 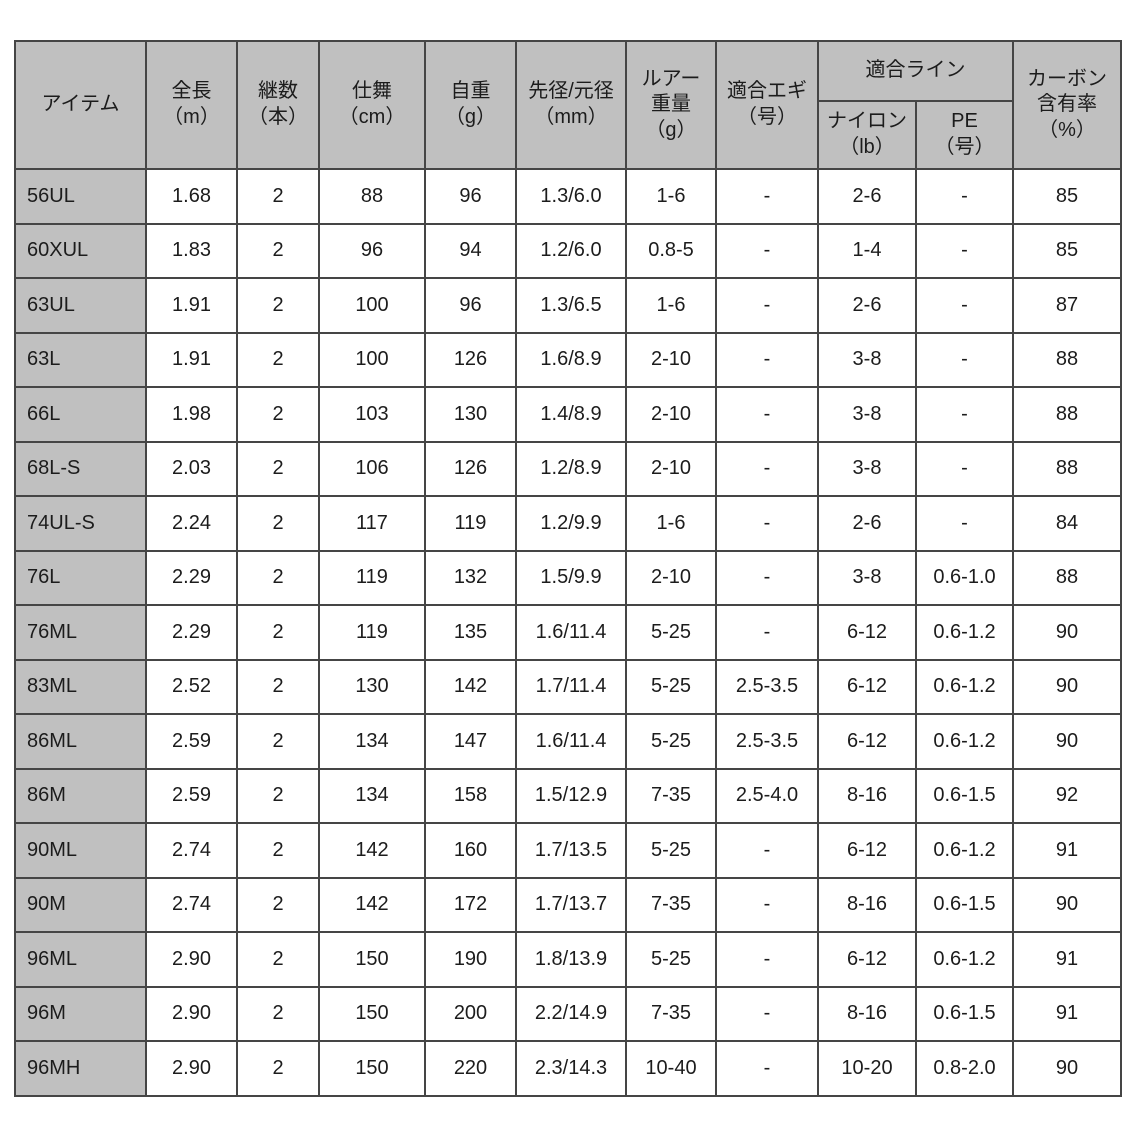 I want to click on table-row: 63L 1.91 2 100 126 1.6/8.9 2-10-3-8-88, so click(x=568, y=359).